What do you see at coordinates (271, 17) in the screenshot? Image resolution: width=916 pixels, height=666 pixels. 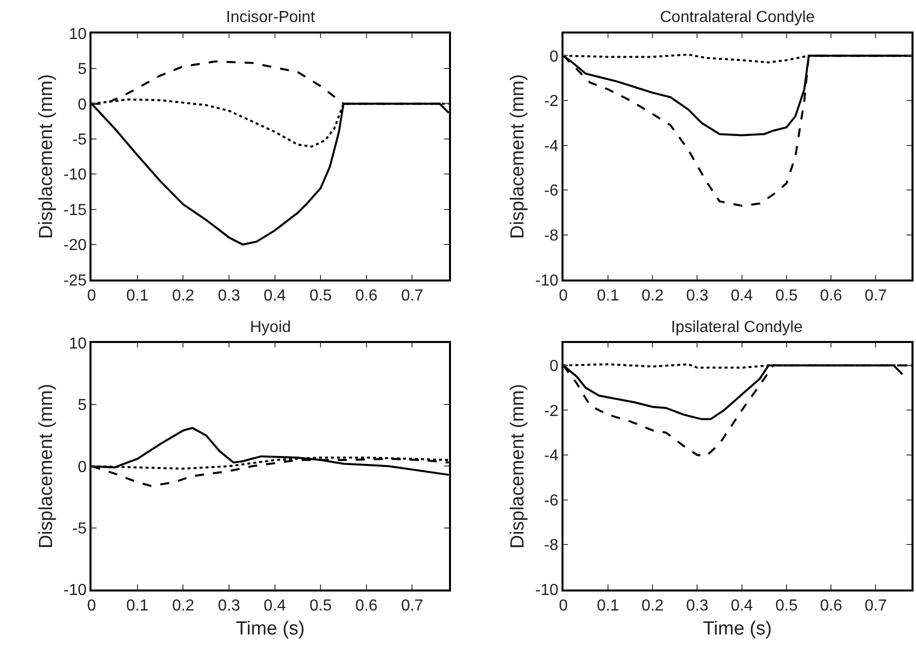 I see `chart-title: Incisor-Point` at bounding box center [271, 17].